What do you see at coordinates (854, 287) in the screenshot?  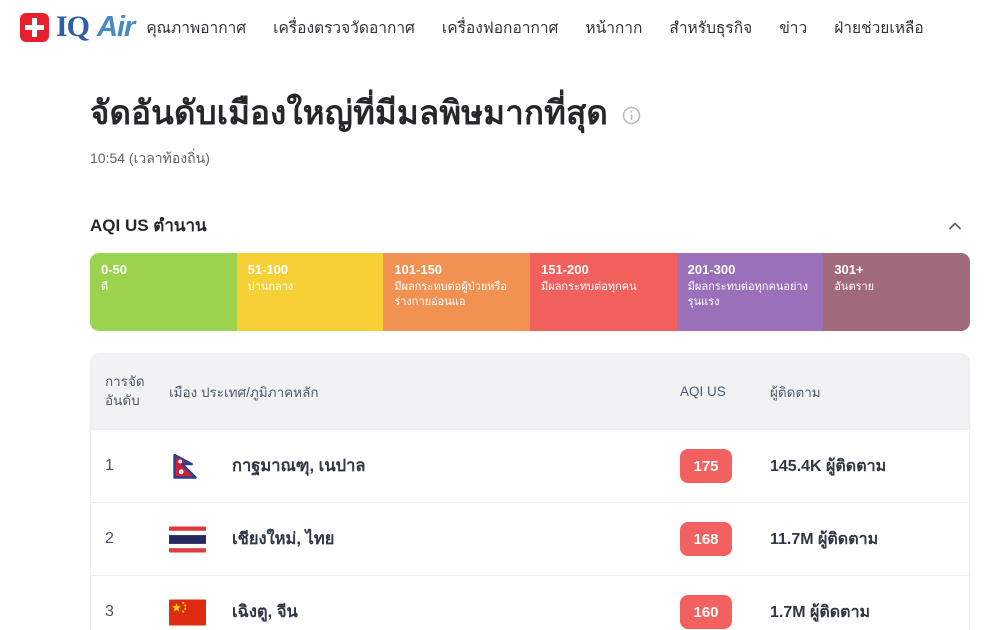 I see `legend-label: อันตราย` at bounding box center [854, 287].